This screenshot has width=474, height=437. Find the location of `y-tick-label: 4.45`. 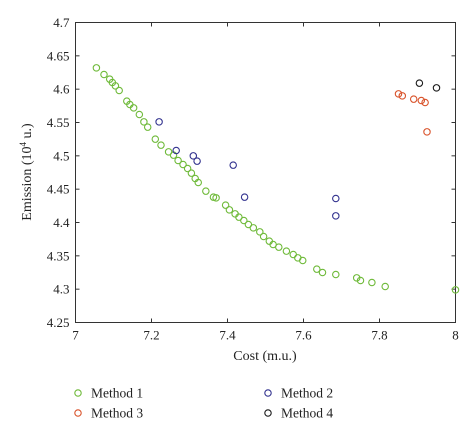

y-tick-label: 4.45 is located at coordinates (58, 189).